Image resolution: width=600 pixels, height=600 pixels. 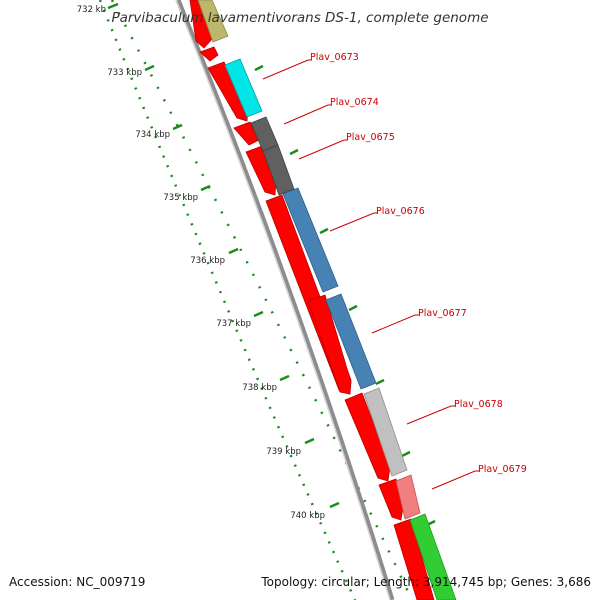 What do you see at coordinates (213, 21) in the screenshot?
I see `gene-feature-top` at bounding box center [213, 21].